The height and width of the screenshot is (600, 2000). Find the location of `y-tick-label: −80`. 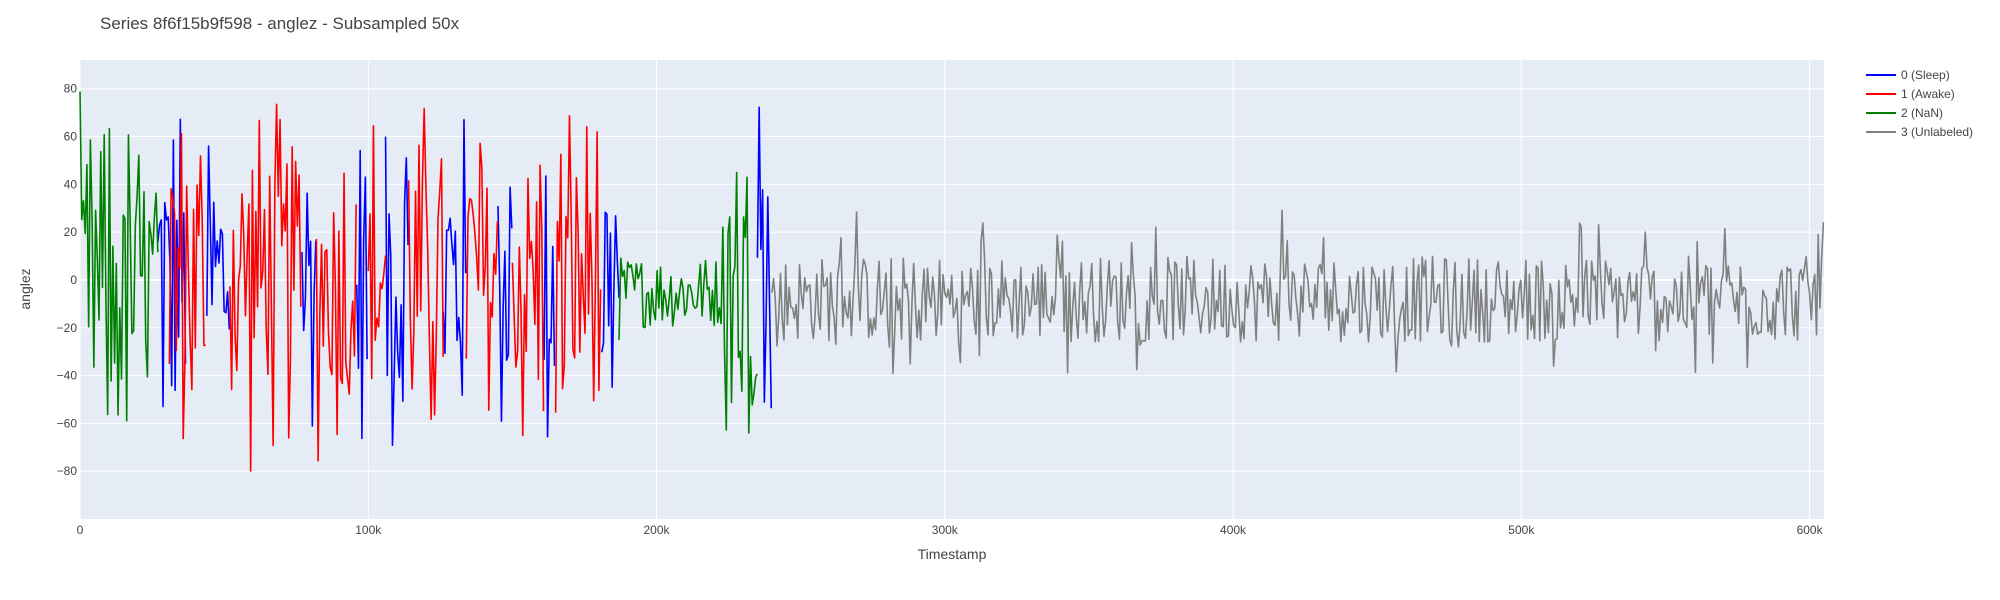

y-tick-label: −80 is located at coordinates (67, 471).